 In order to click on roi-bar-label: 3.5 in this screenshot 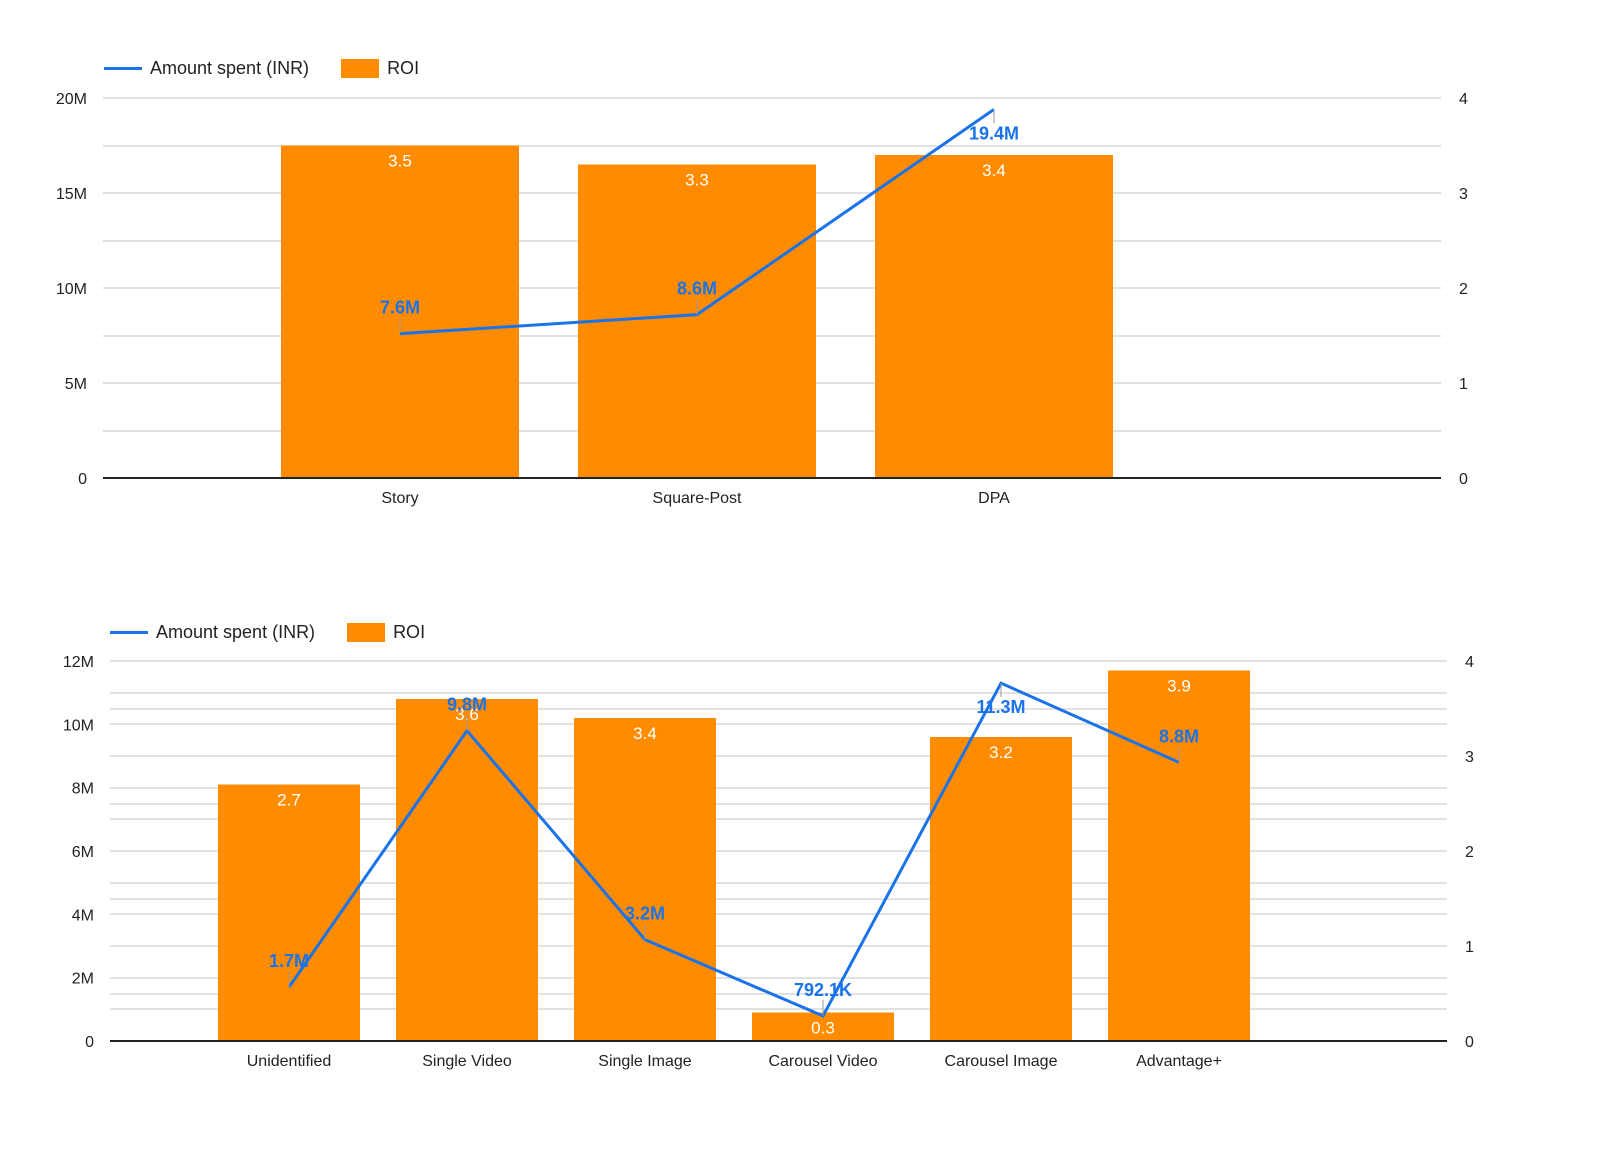, I will do `click(400, 161)`.